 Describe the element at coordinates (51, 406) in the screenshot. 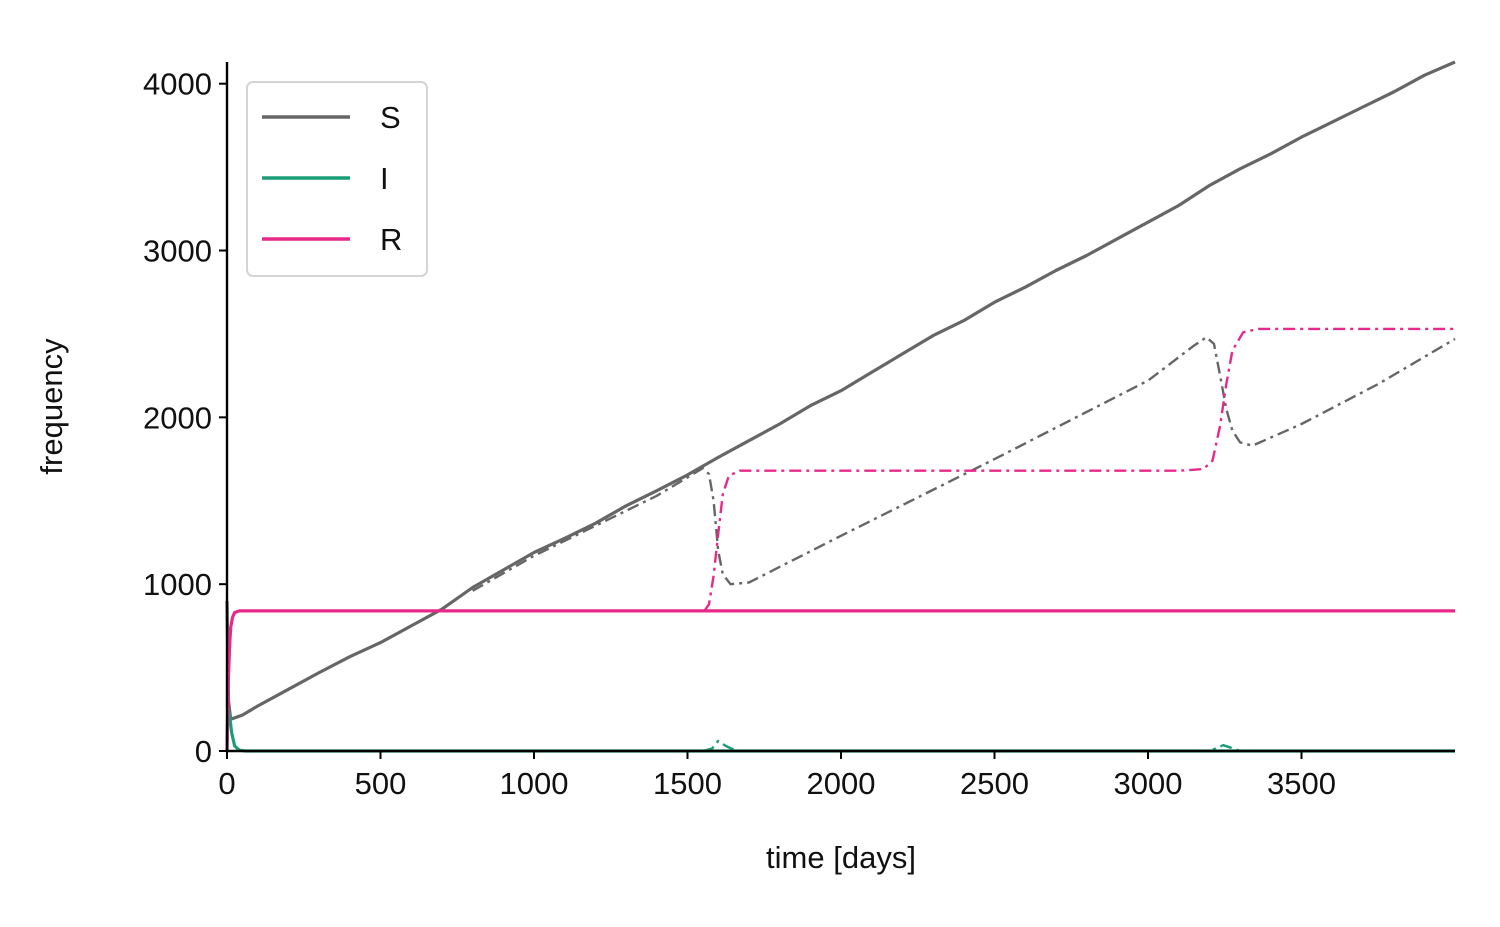

I see `y-axis-label: frequency` at that location.